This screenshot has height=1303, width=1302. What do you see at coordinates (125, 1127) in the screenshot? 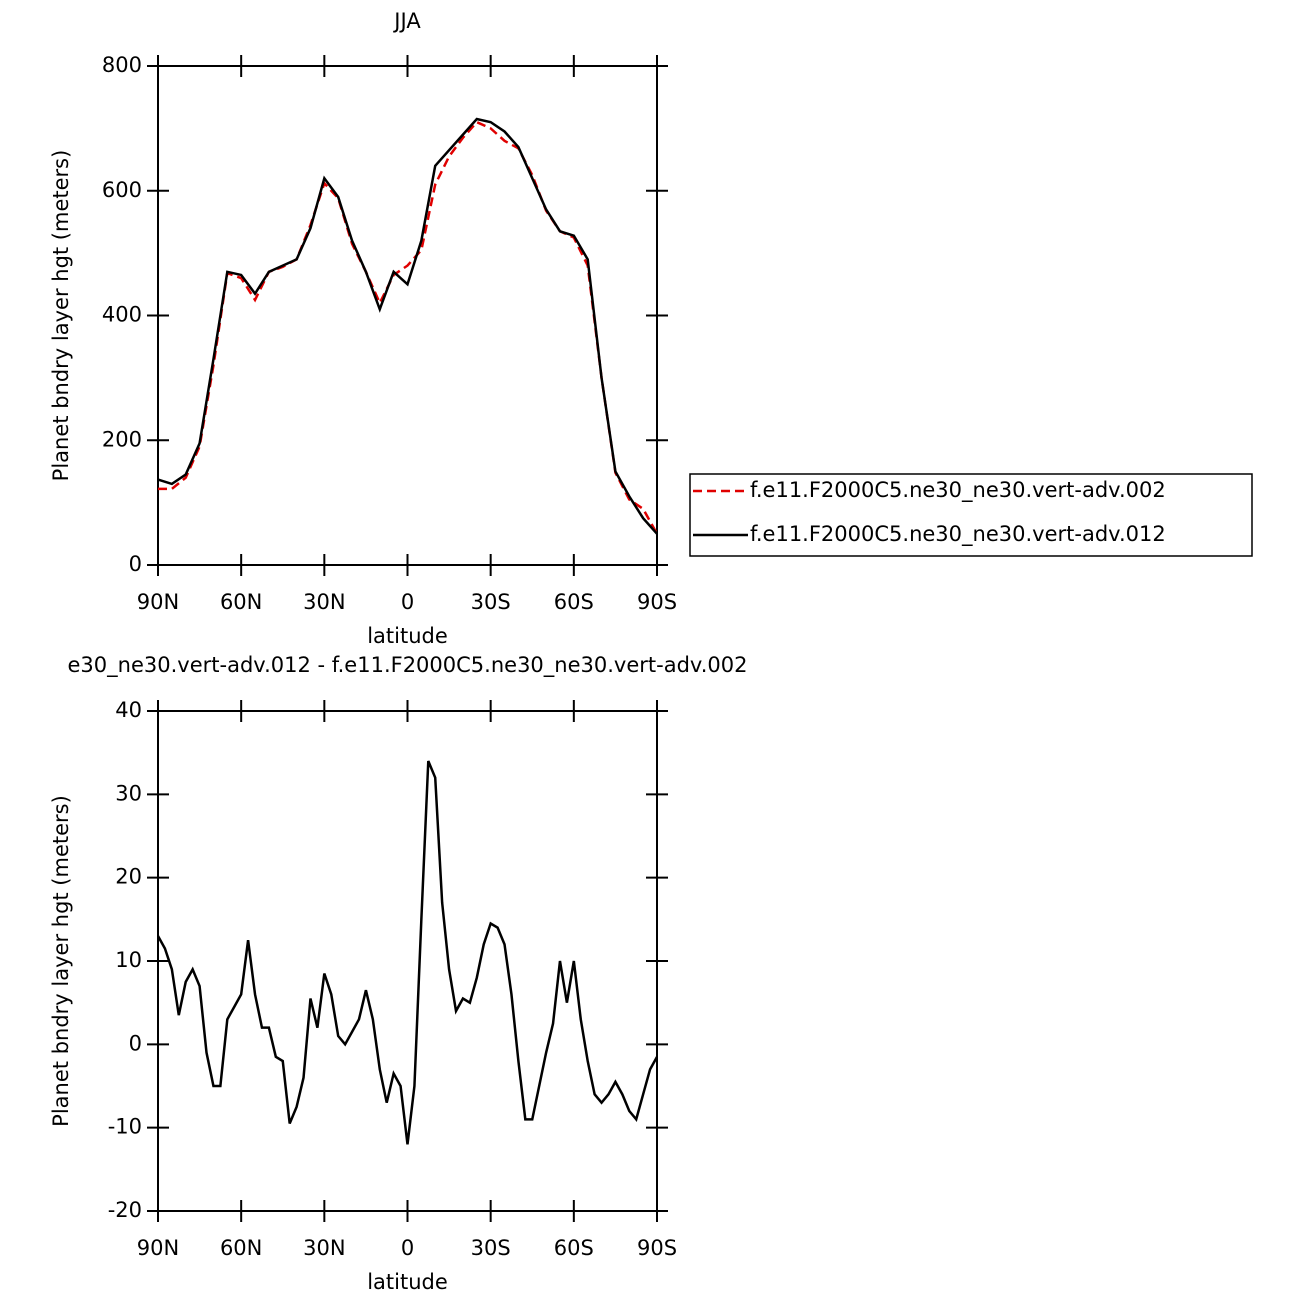
I see `y-tick-label: -10` at bounding box center [125, 1127].